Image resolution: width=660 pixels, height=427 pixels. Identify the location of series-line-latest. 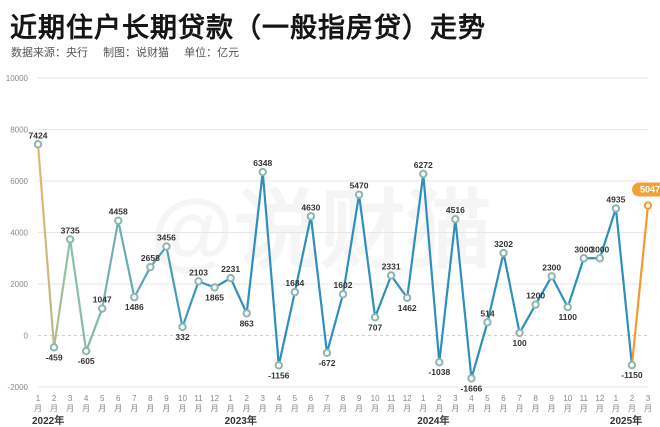
(640, 285).